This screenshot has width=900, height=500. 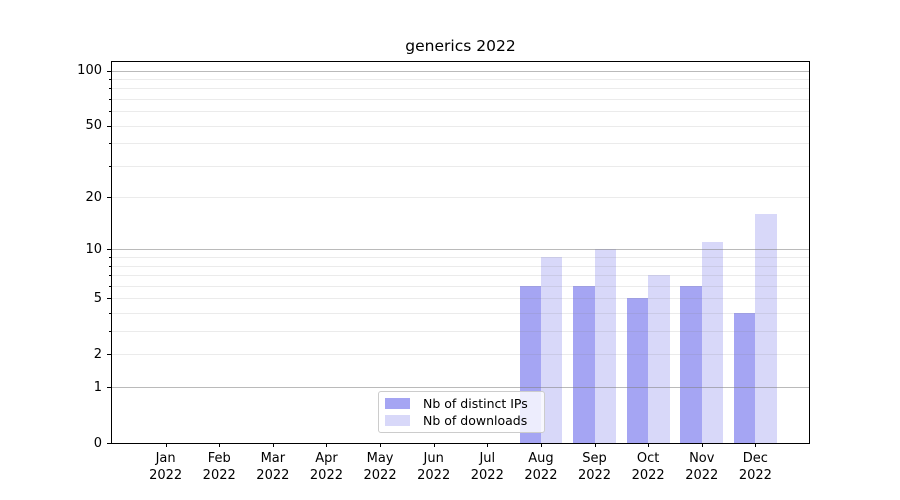 What do you see at coordinates (166, 445) in the screenshot?
I see `x-tick-jan` at bounding box center [166, 445].